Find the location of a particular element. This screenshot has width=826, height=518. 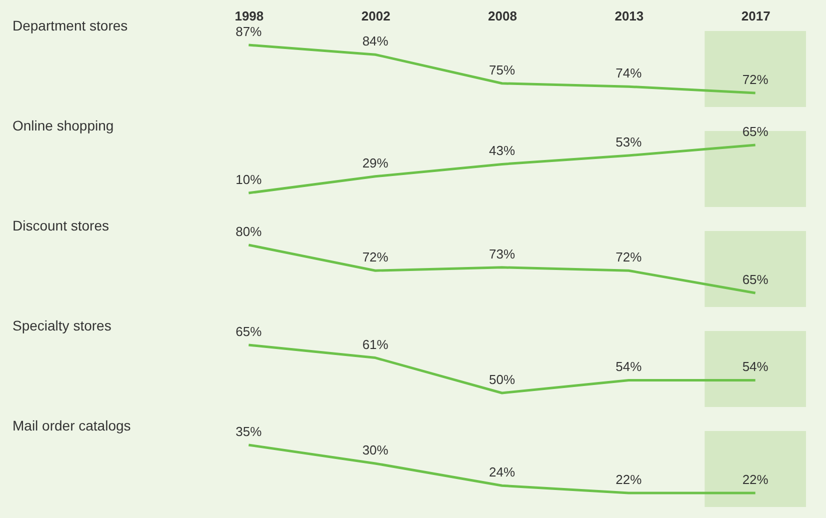

y-axis-title: Mail order catalogs is located at coordinates (71, 426).